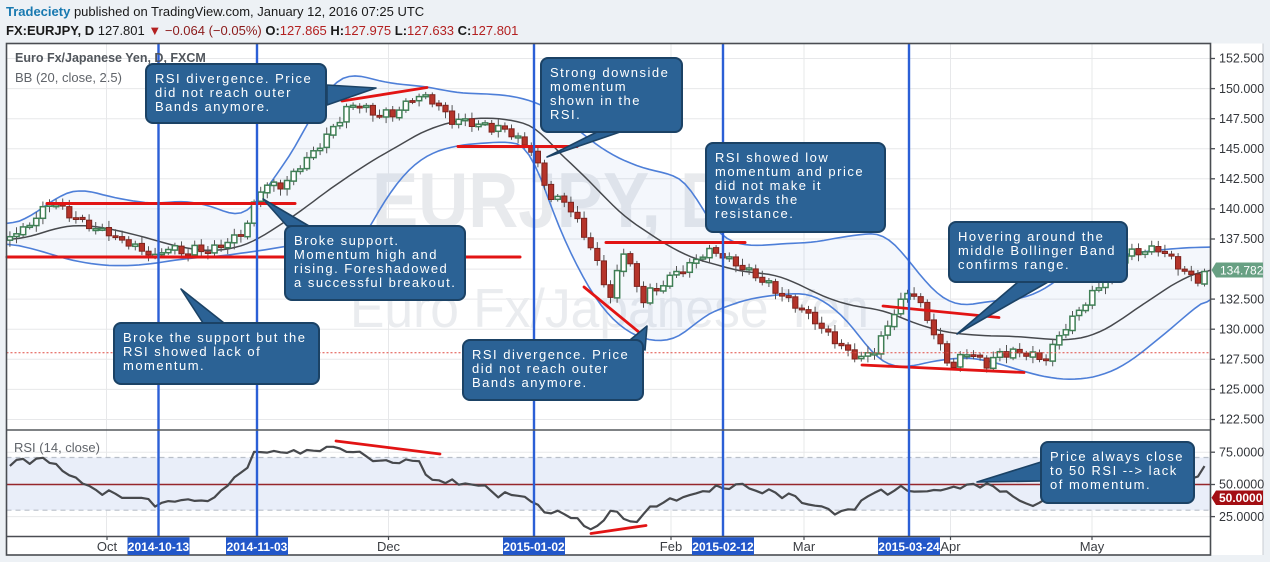 The image size is (1270, 562). I want to click on svg-text: 150.000, so click(1241, 89).